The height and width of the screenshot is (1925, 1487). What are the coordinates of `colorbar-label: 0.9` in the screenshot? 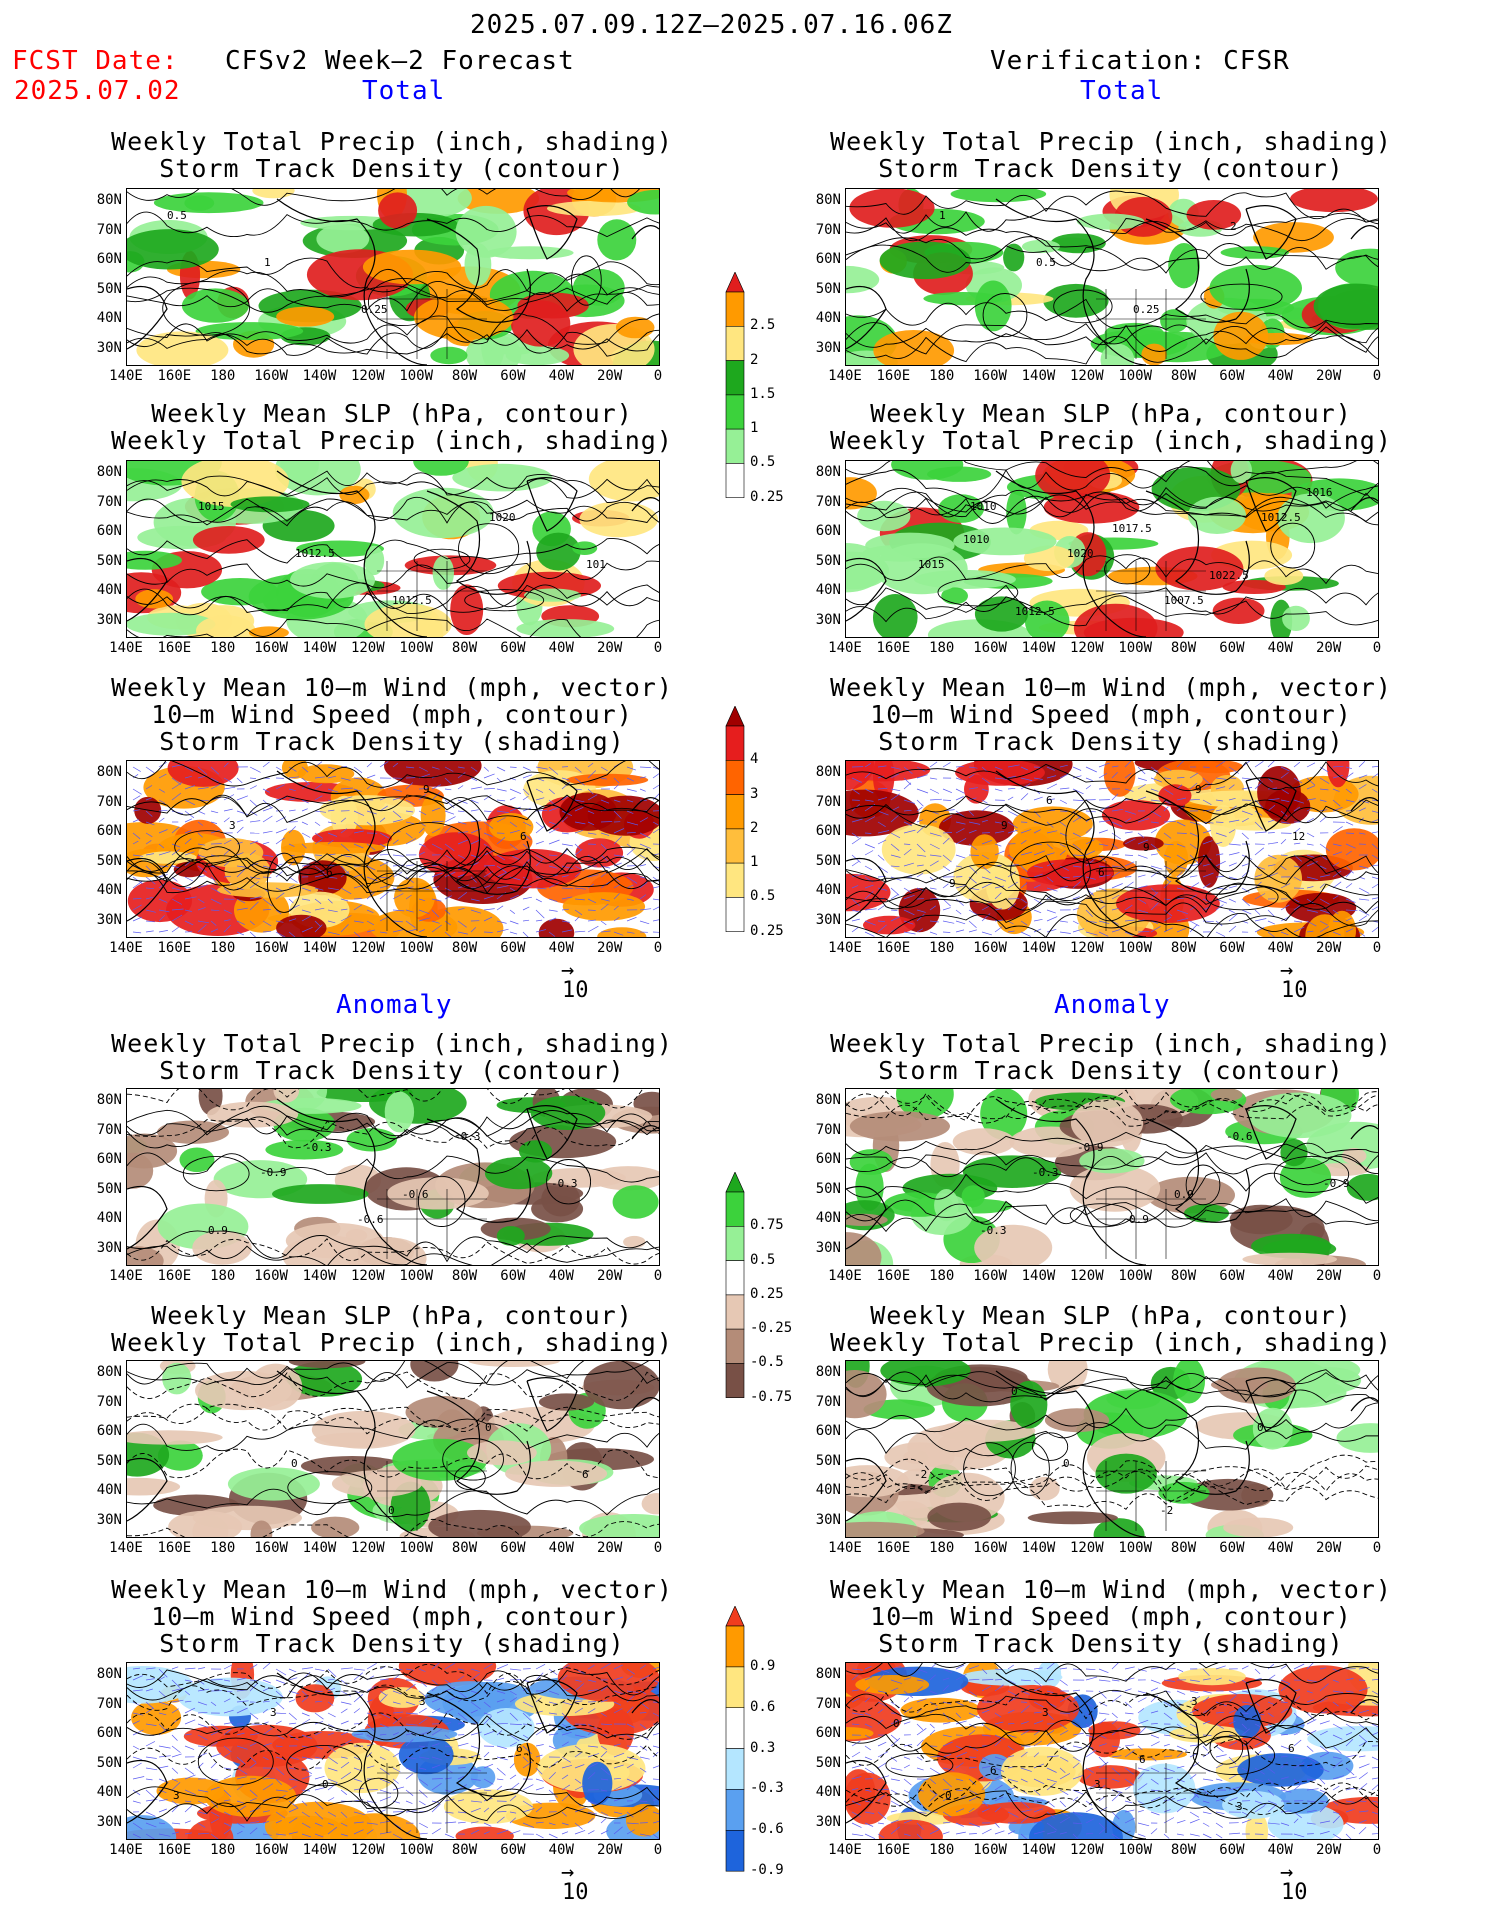 It's located at (763, 1665).